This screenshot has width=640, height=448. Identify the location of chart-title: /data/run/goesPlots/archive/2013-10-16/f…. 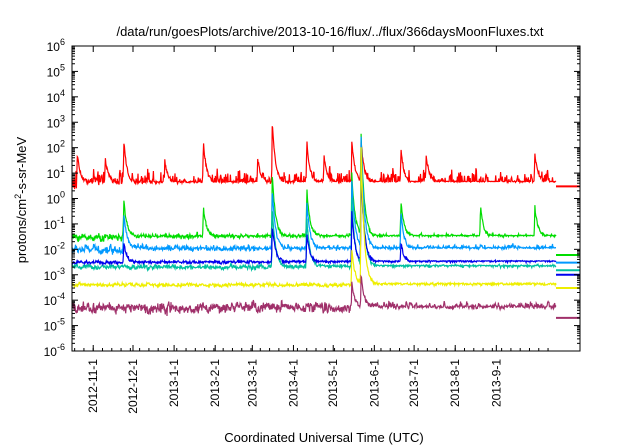
(329, 31).